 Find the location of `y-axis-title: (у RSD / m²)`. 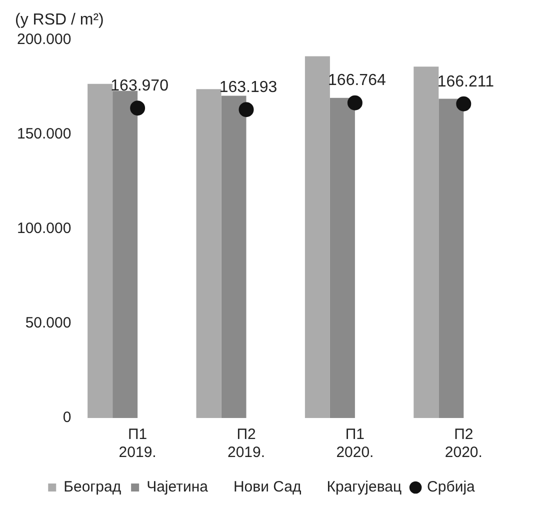

y-axis-title: (у RSD / m²) is located at coordinates (59, 19).